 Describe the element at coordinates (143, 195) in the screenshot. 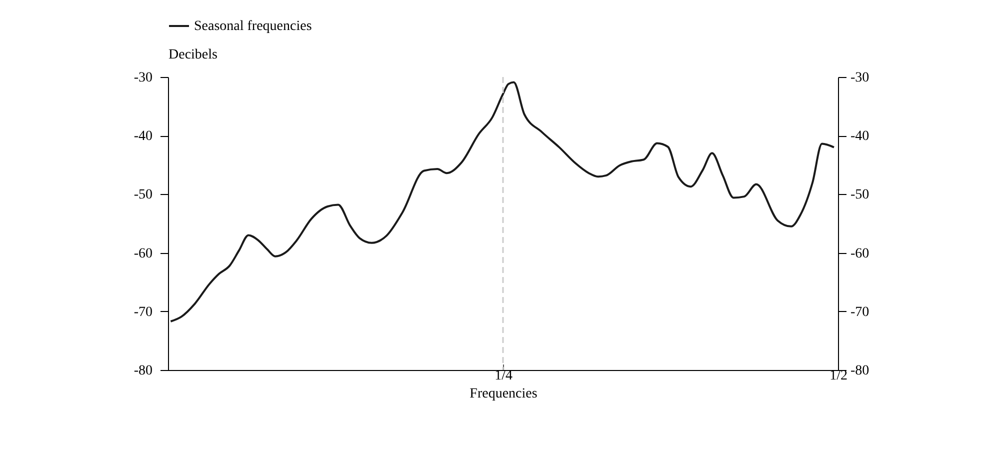

I see `y-tick-label: -50` at that location.